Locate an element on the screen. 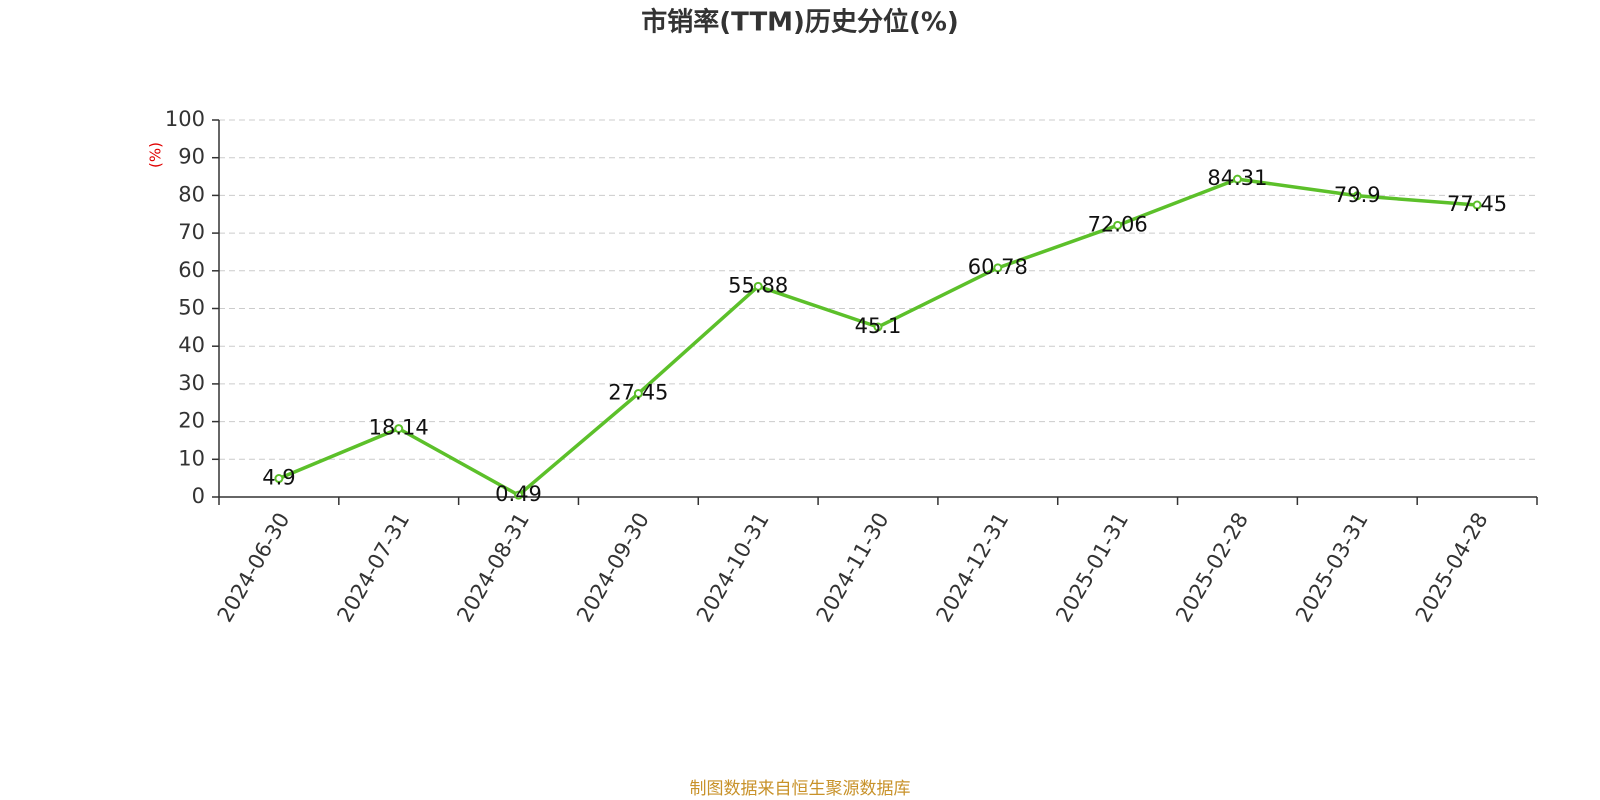  y-tick-label: 70 is located at coordinates (191, 232).